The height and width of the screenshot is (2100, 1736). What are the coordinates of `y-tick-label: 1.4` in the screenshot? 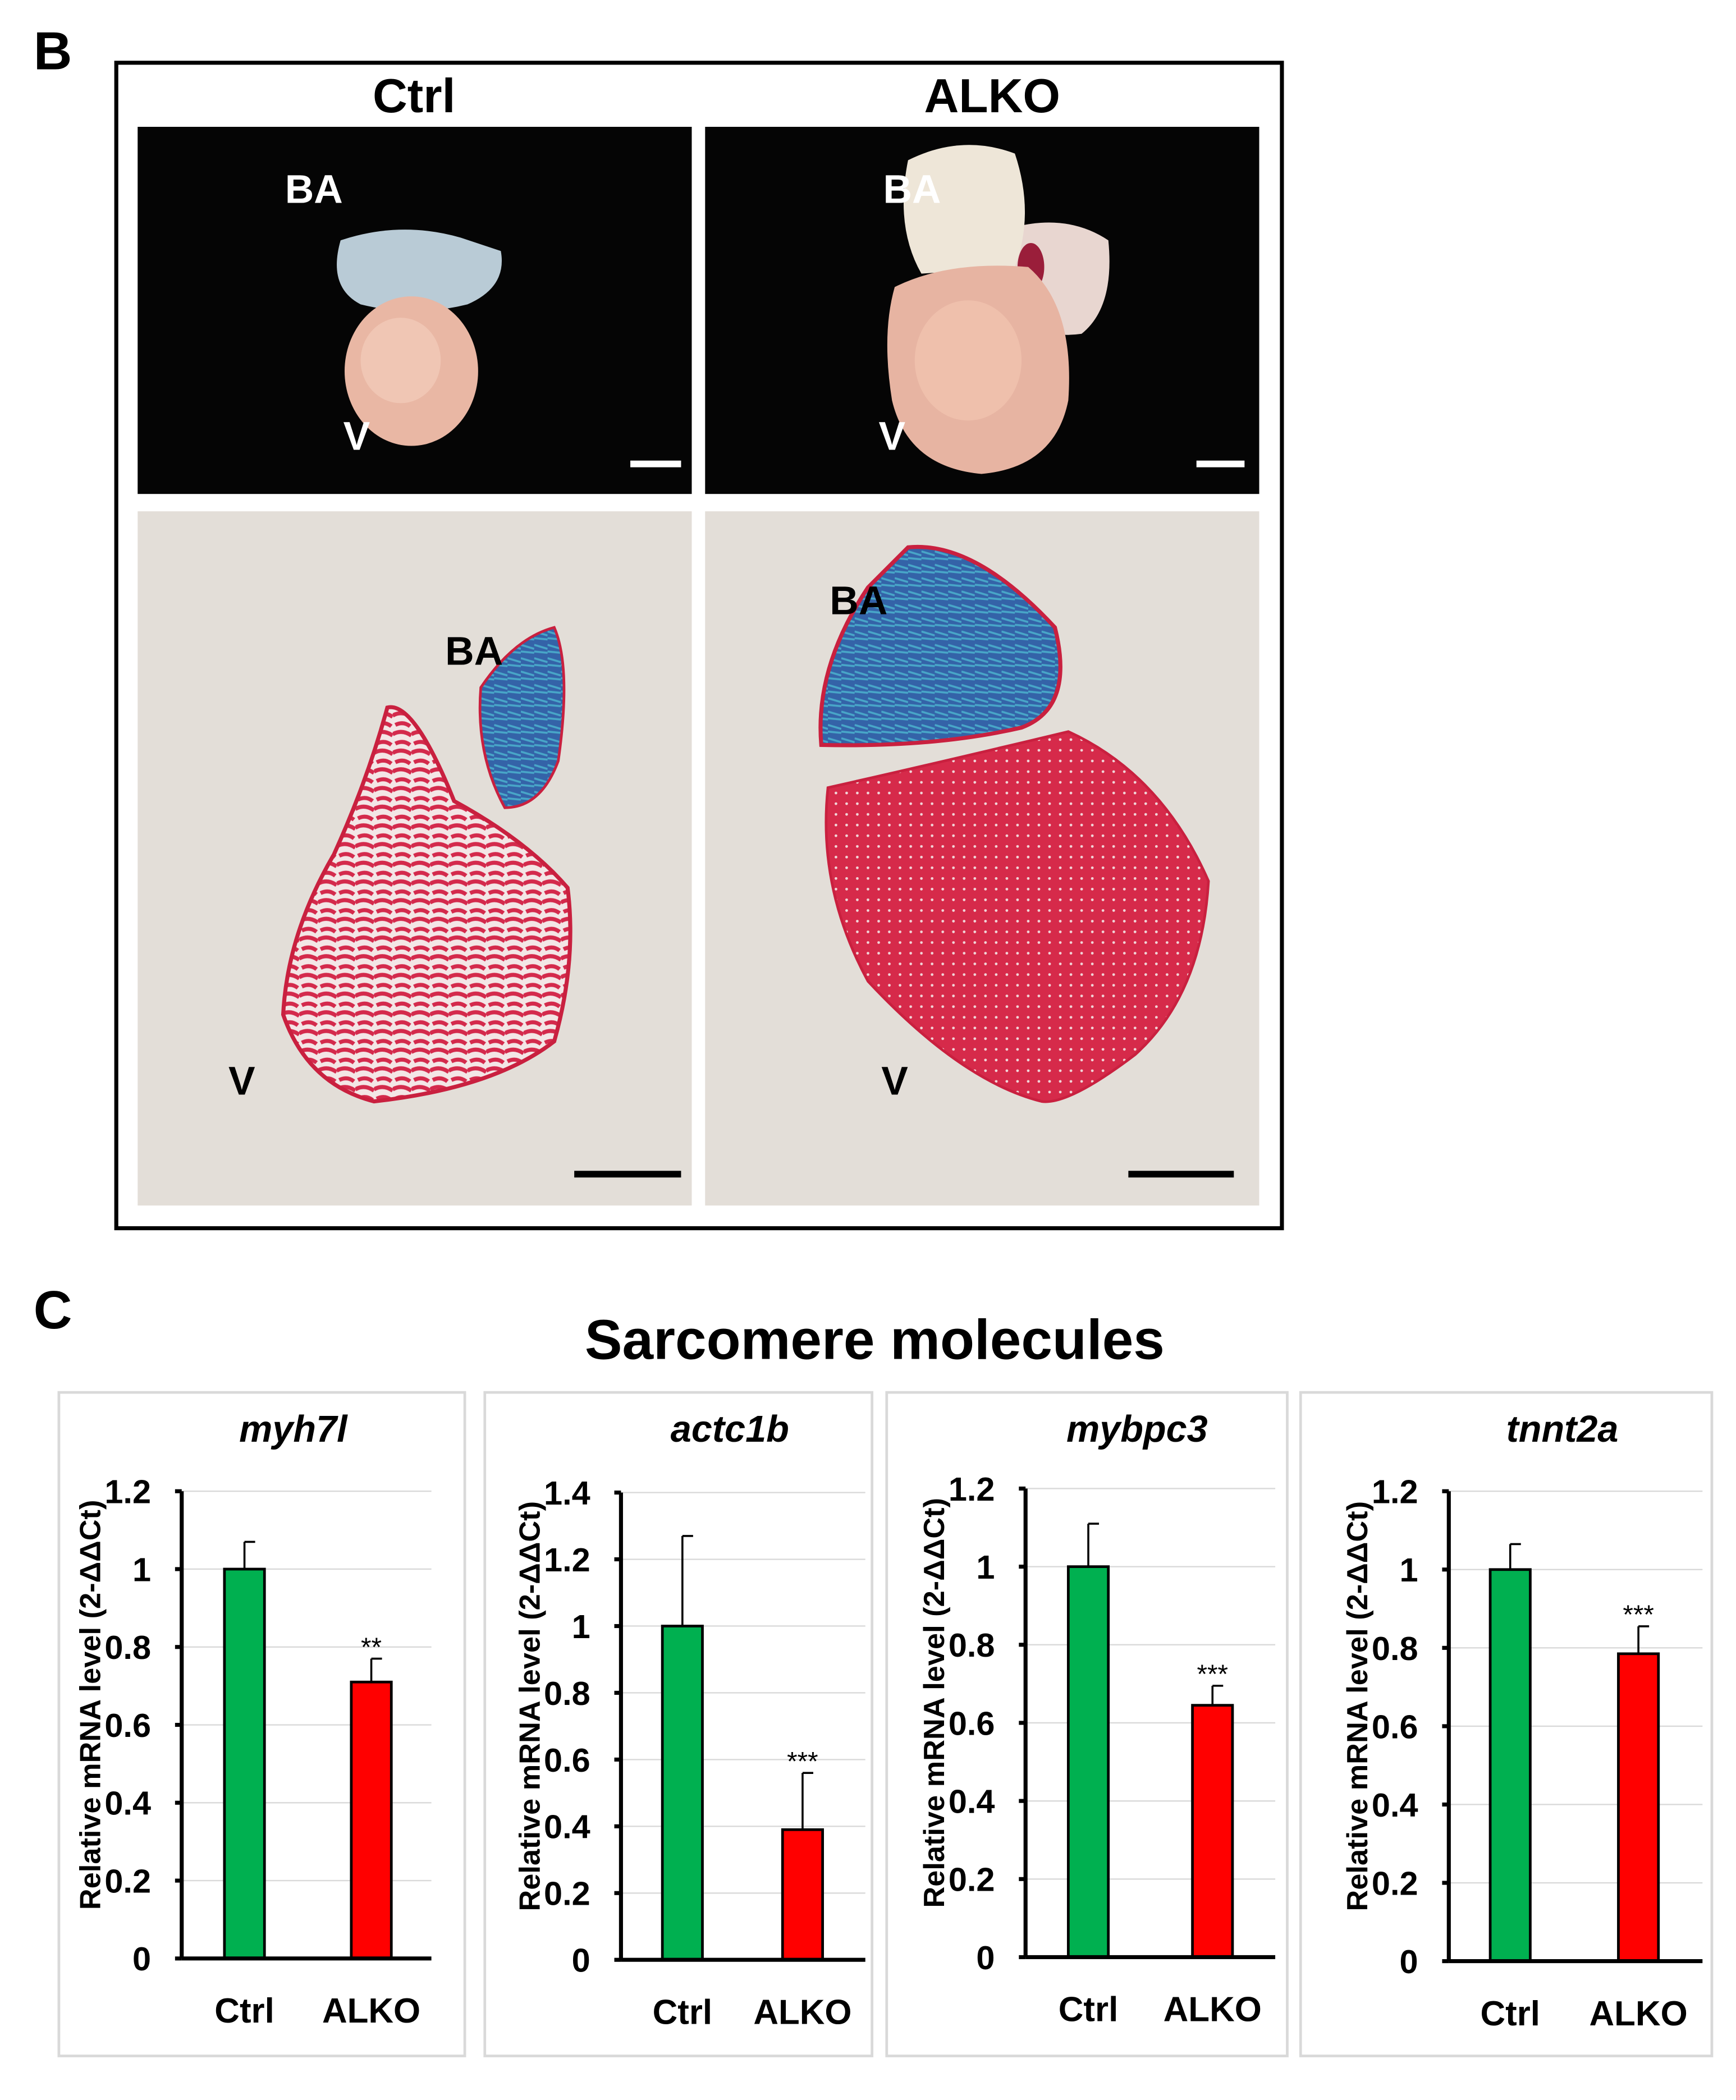 It's located at (567, 1493).